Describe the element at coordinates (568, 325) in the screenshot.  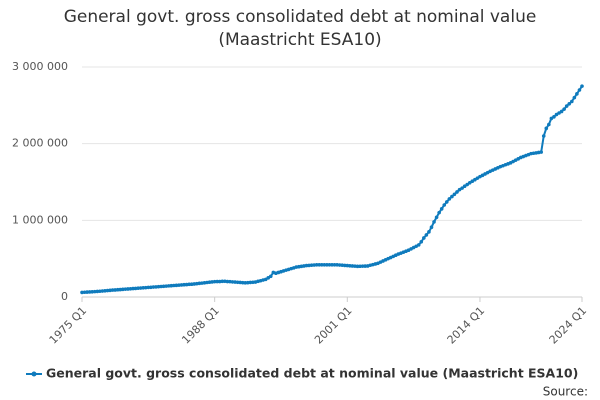
I see `x-tick-label: 2024 Q1` at that location.